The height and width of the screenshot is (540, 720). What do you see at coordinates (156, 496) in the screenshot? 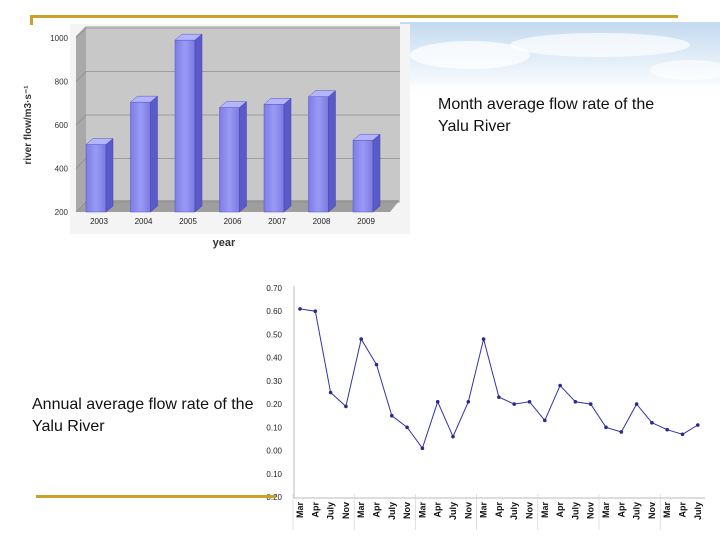
I see `accent-line-bottom` at bounding box center [156, 496].